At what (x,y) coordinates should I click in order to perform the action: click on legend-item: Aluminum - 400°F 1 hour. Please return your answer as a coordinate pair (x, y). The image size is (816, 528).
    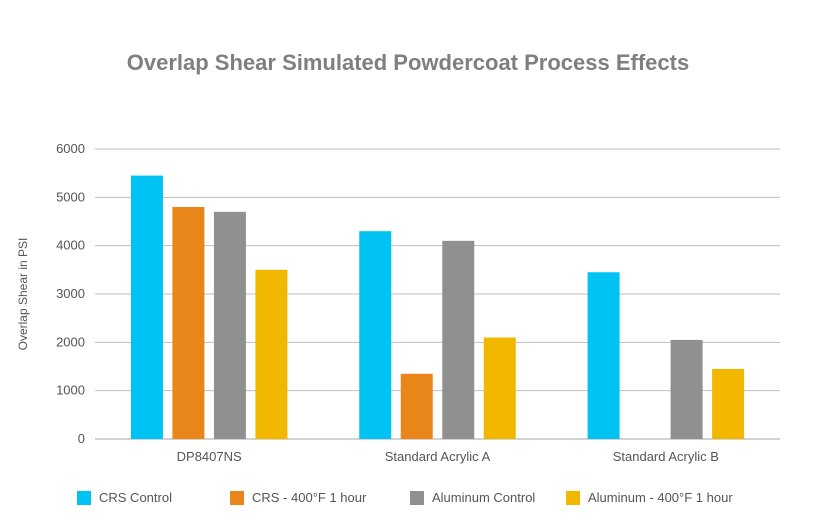
    Looking at the image, I should click on (649, 497).